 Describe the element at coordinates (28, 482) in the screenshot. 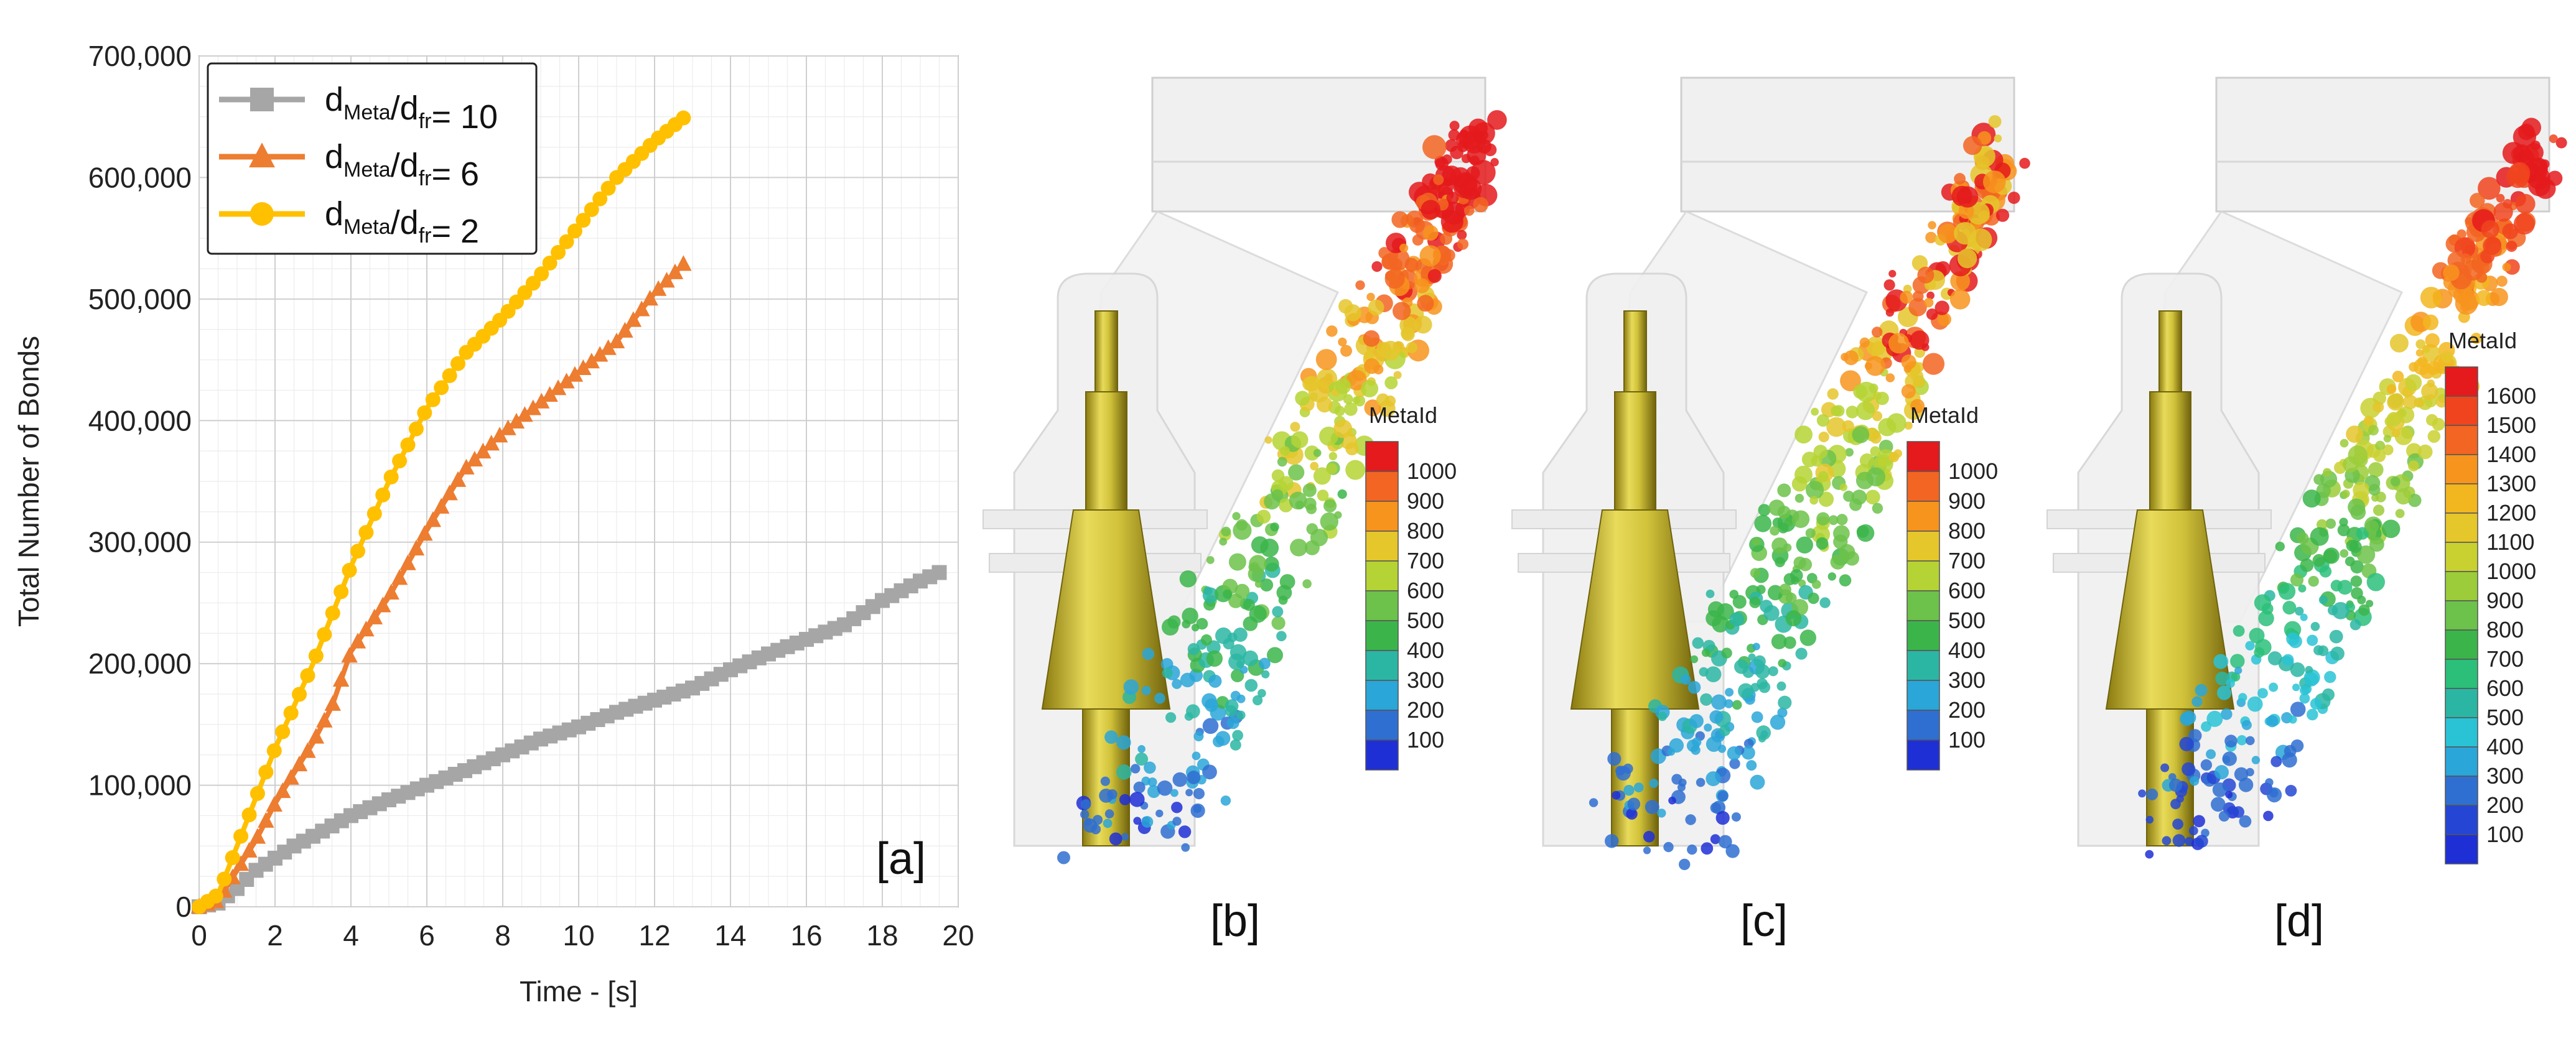

I see `y-axis-title: Total Number of Bonds` at that location.